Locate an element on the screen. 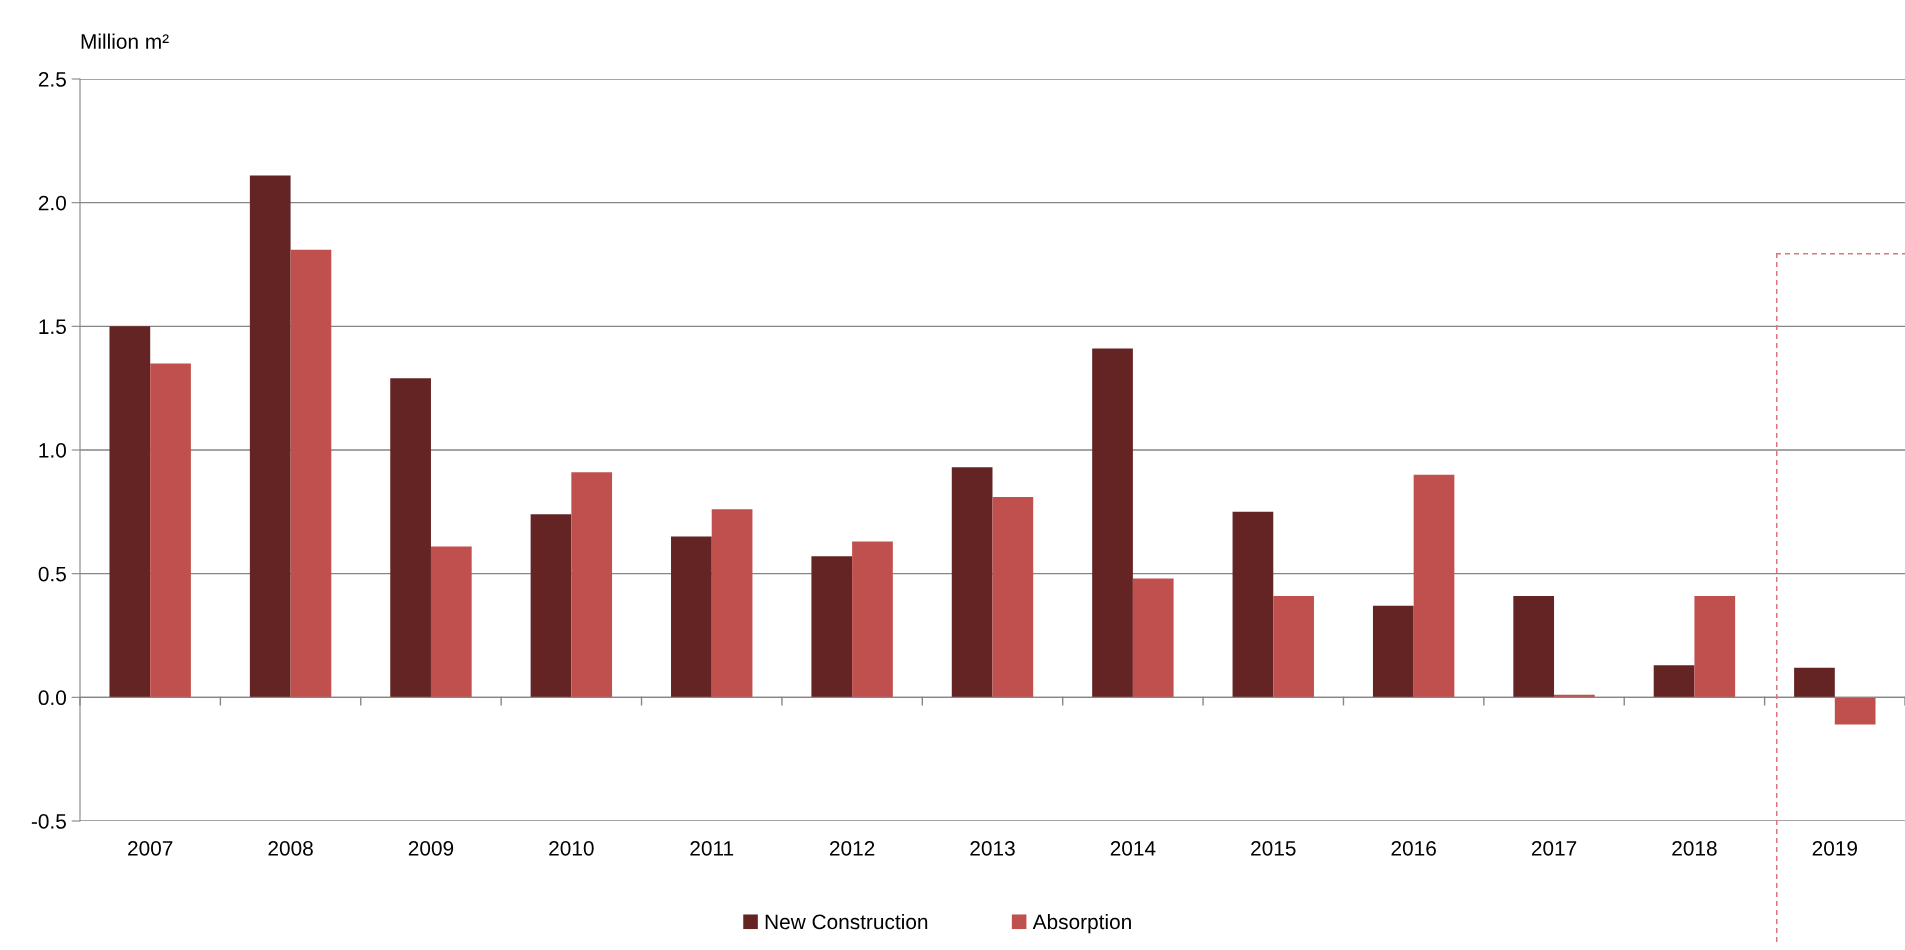 The image size is (1905, 950). legend-label: New Construction is located at coordinates (846, 921).